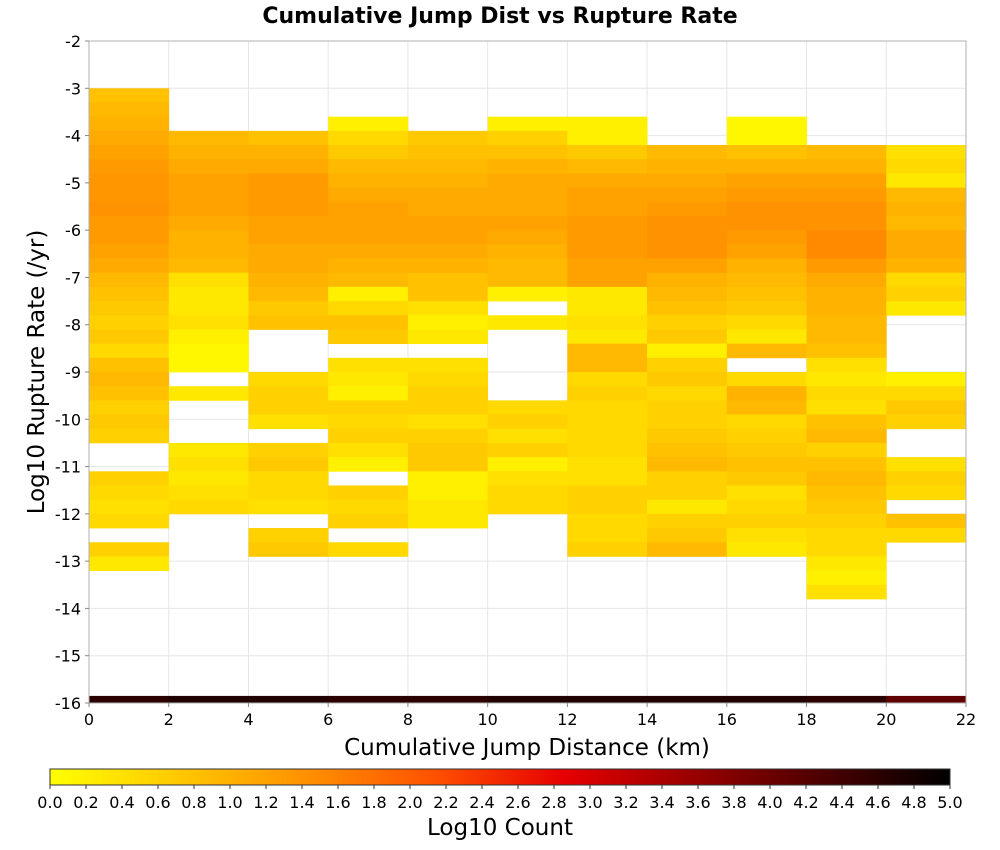 The width and height of the screenshot is (1000, 850). Describe the element at coordinates (229, 802) in the screenshot. I see `colorbar-tick-label: 1.0` at that location.